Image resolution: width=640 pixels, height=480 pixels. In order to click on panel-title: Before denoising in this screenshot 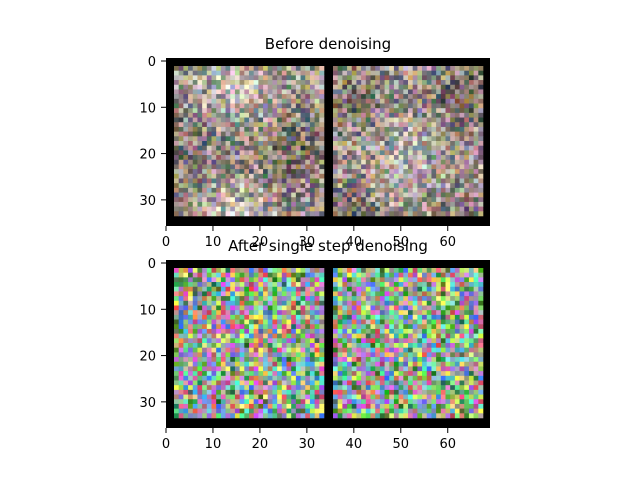, I will do `click(328, 44)`.